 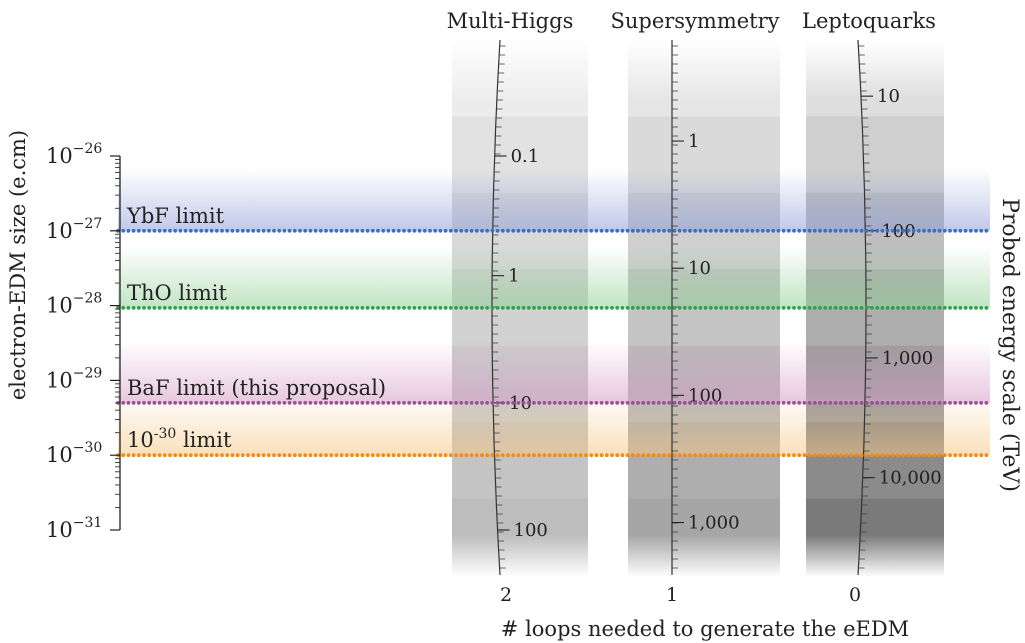 What do you see at coordinates (680, 595) in the screenshot?
I see `x-tick-labels: 2 1 0` at bounding box center [680, 595].